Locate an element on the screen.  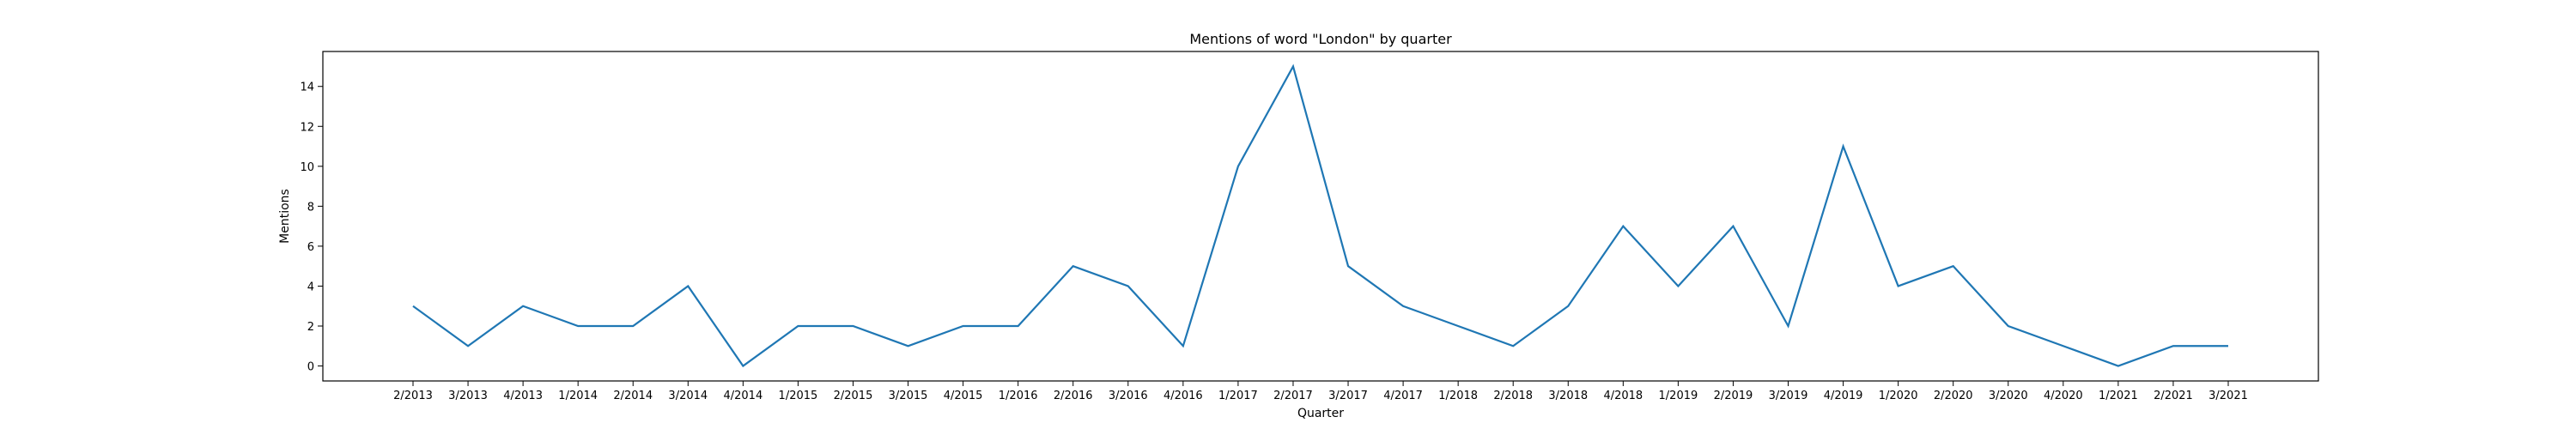
x-tick-label: 4/2020 is located at coordinates (2063, 396).